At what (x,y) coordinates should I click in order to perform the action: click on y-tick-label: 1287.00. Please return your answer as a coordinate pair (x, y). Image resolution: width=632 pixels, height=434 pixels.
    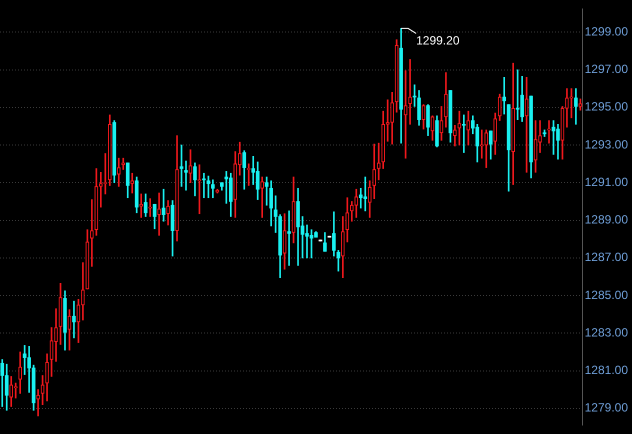
    Looking at the image, I should click on (606, 257).